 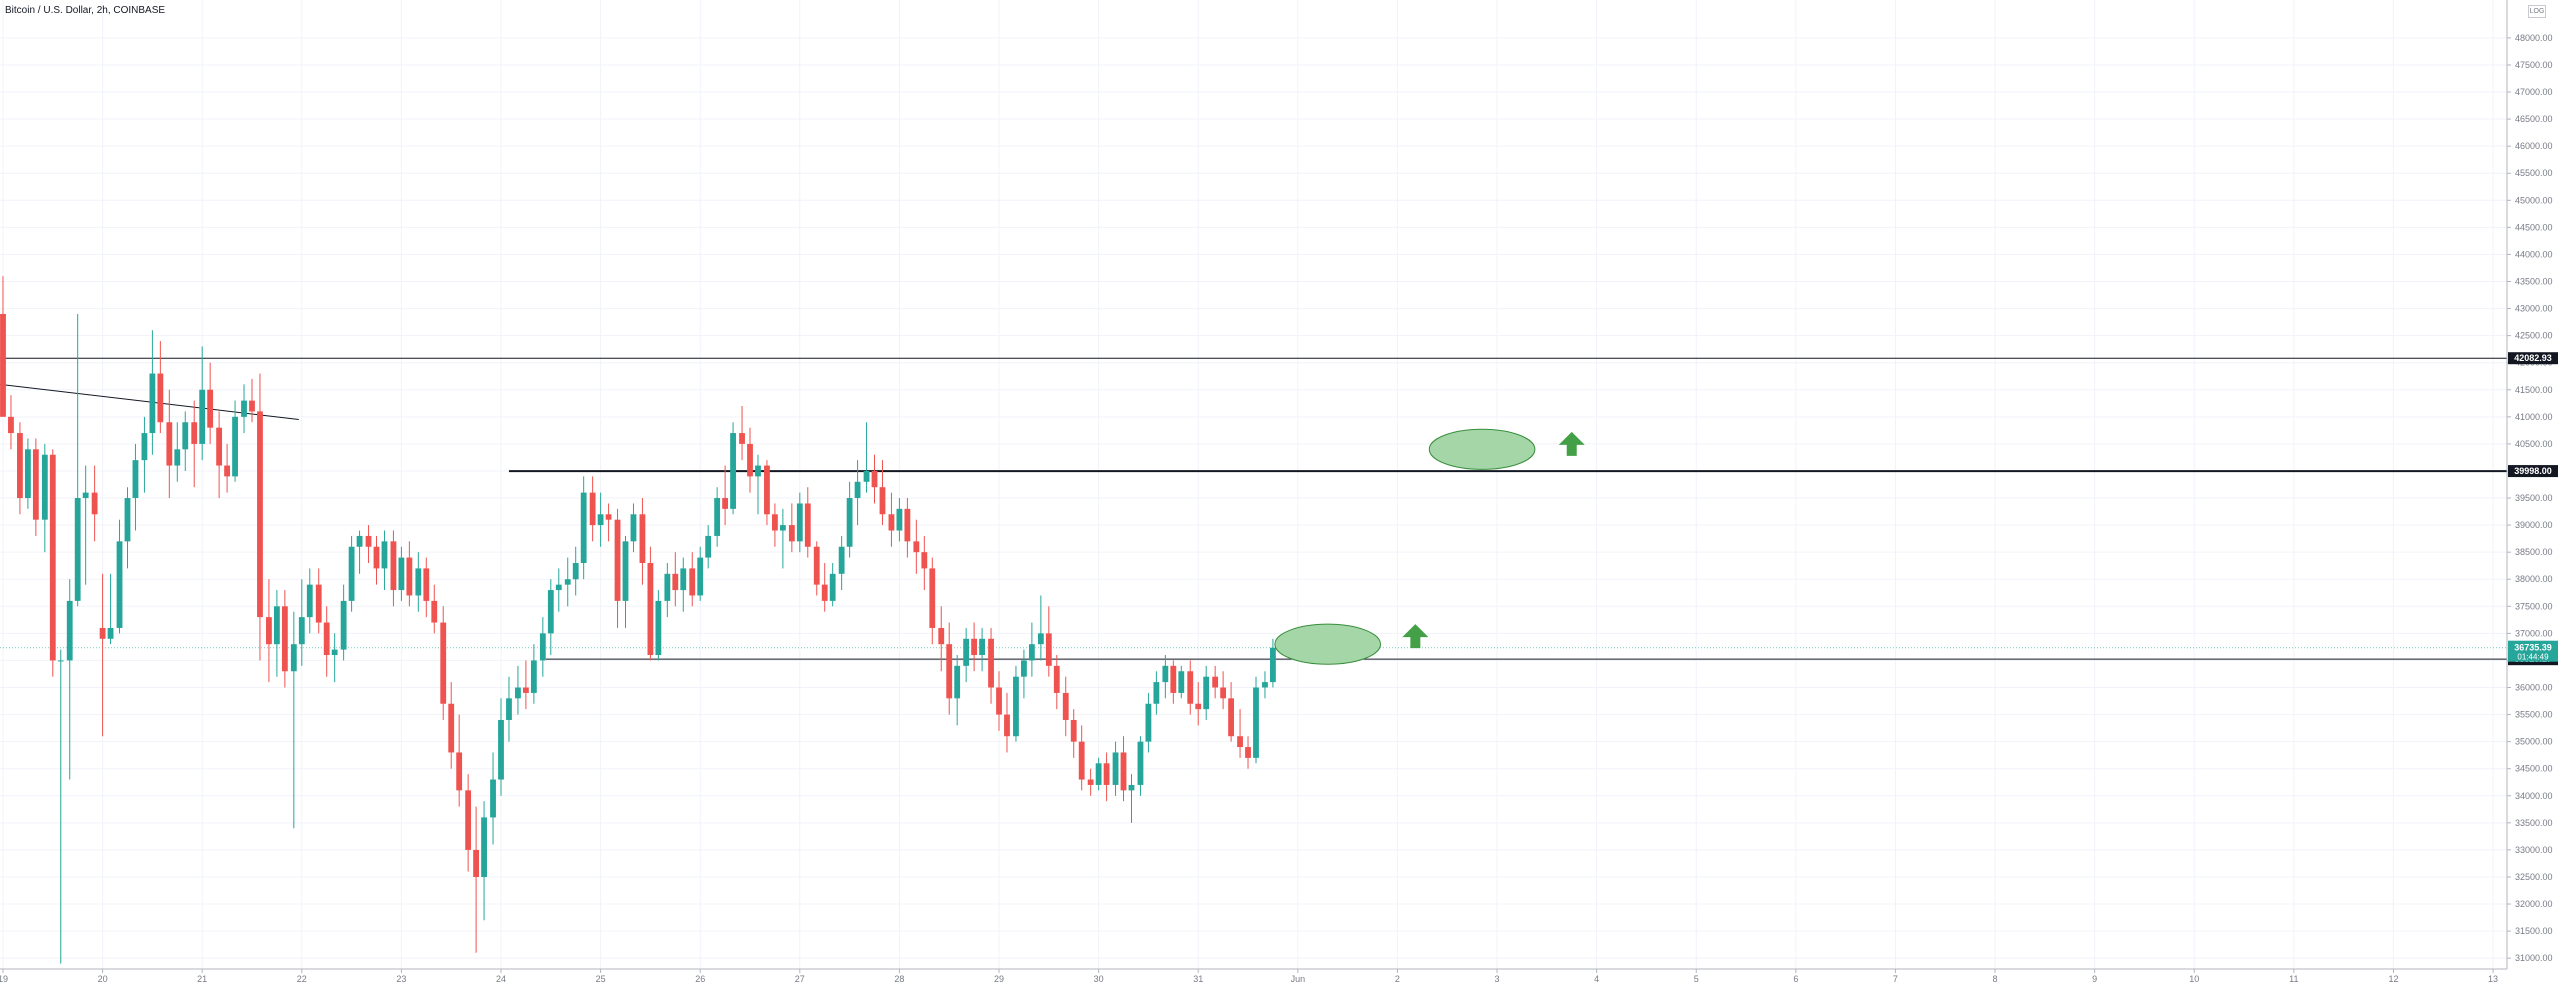 What do you see at coordinates (85, 10) in the screenshot?
I see `symbol-title: Bitcoin / U.S. Dollar, 2h, COINBASE` at bounding box center [85, 10].